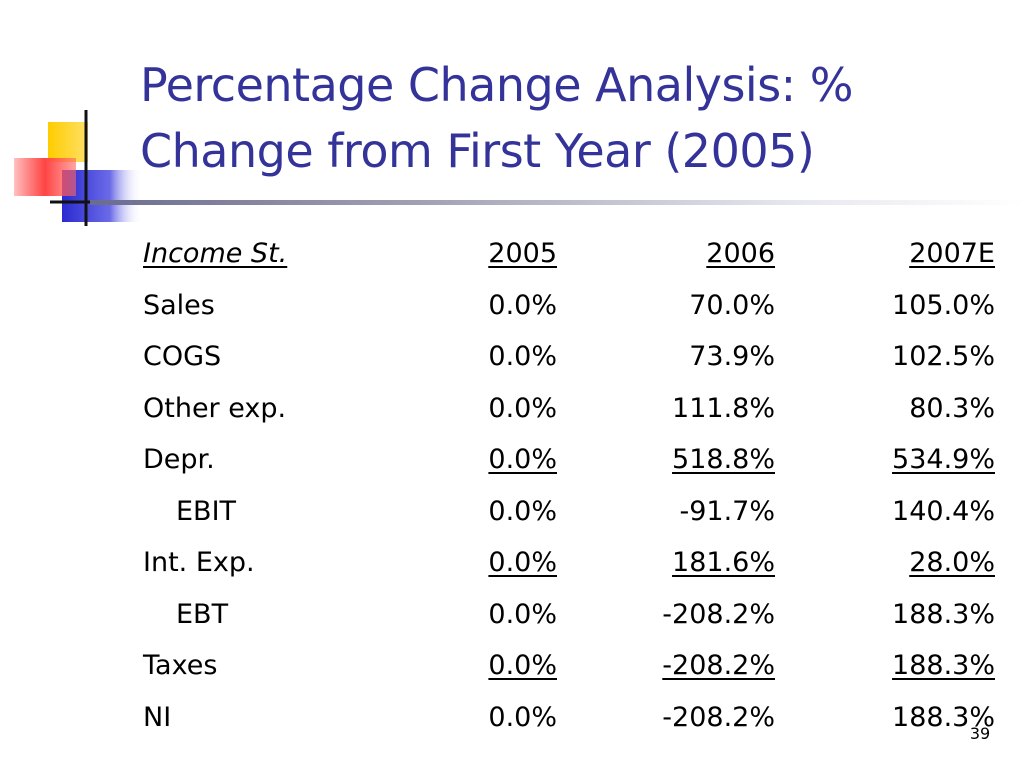 The image size is (1024, 768). I want to click on row-label: EBIT, so click(206, 511).